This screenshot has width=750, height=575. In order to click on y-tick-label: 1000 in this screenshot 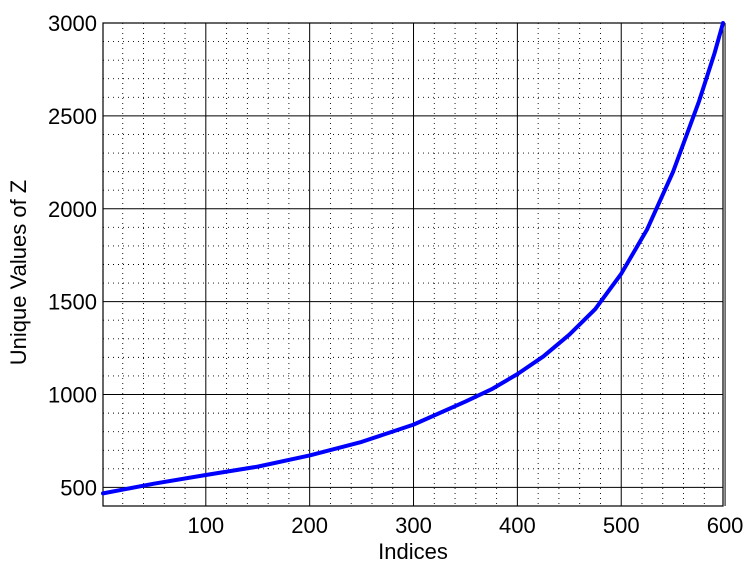, I will do `click(72, 395)`.